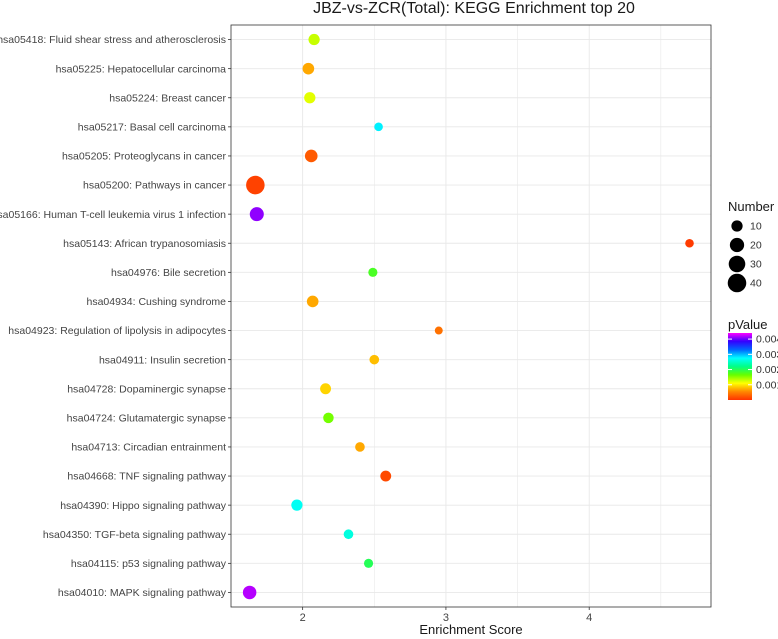 Image resolution: width=778 pixels, height=639 pixels. Describe the element at coordinates (144, 157) in the screenshot. I see `y-tick-label: hsa05205: Proteoglycans in cancer` at that location.